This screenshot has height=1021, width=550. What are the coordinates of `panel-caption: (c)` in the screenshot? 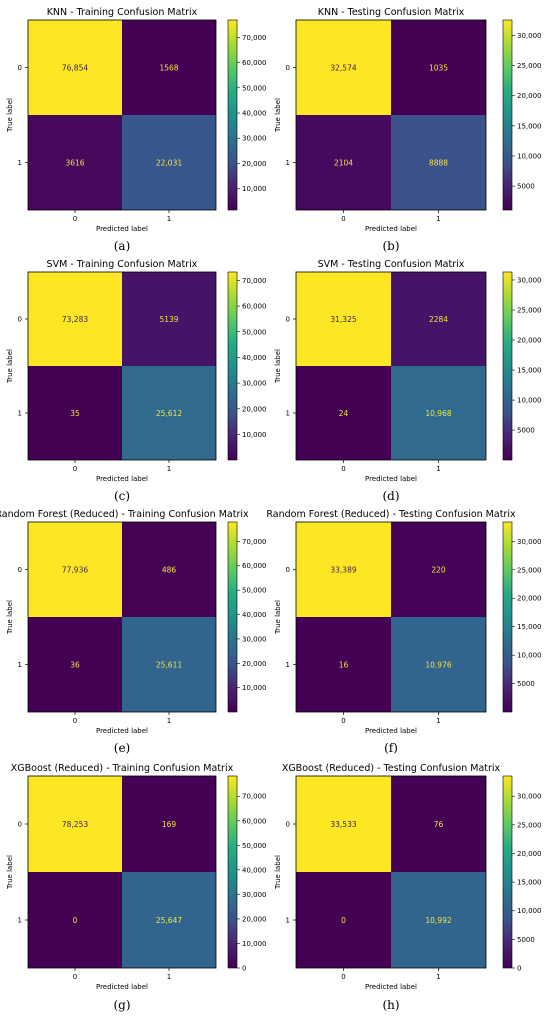 It's located at (122, 496).